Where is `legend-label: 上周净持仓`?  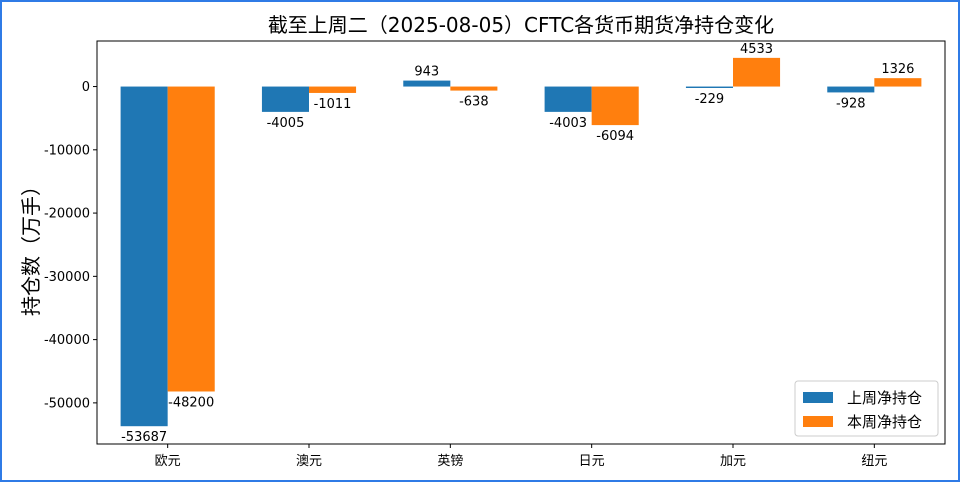
legend-label: 上周净持仓 is located at coordinates (884, 398).